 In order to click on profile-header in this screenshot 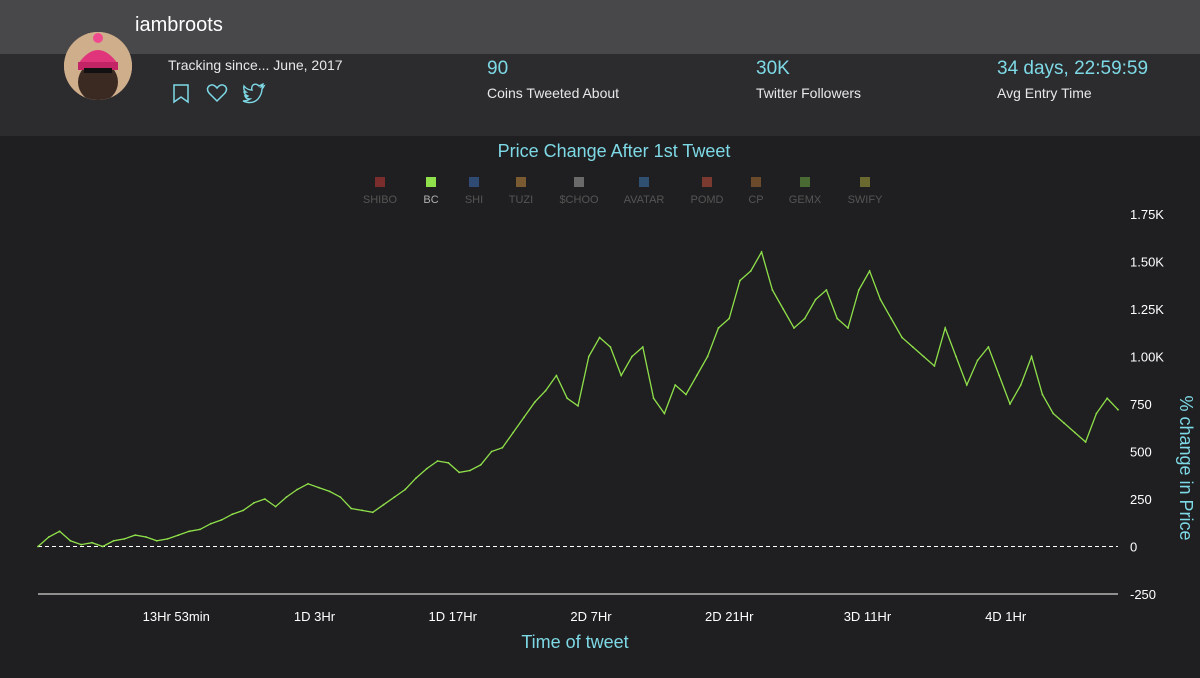, I will do `click(600, 95)`.